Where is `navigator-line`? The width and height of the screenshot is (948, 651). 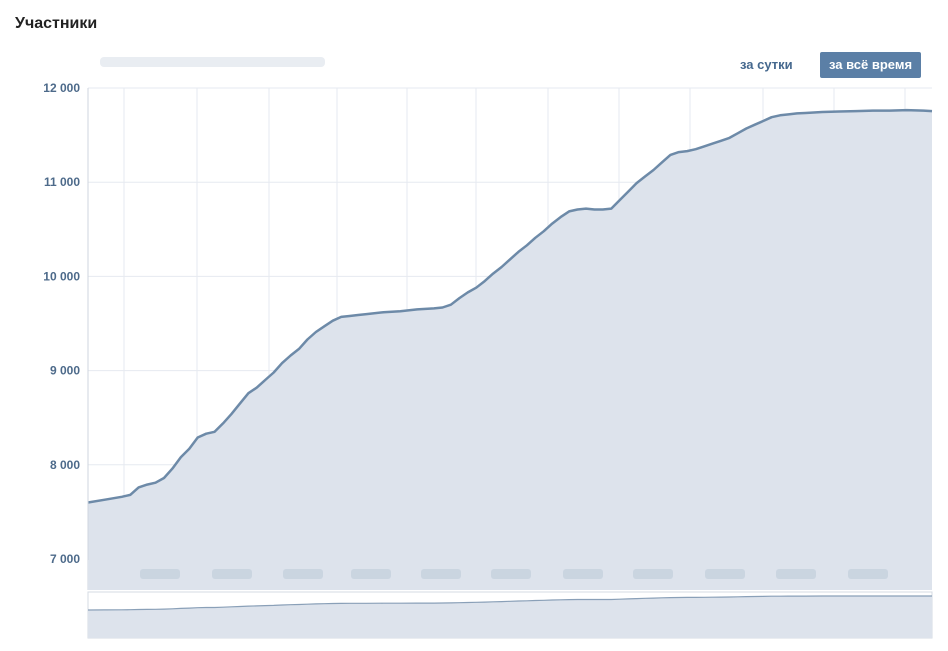 navigator-line is located at coordinates (509, 603).